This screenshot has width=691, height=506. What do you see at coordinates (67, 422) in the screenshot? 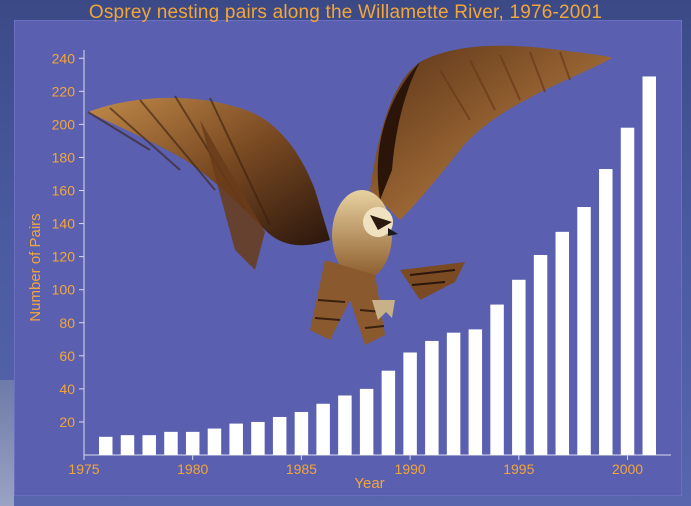
I see `y-tick-label: 20` at bounding box center [67, 422].